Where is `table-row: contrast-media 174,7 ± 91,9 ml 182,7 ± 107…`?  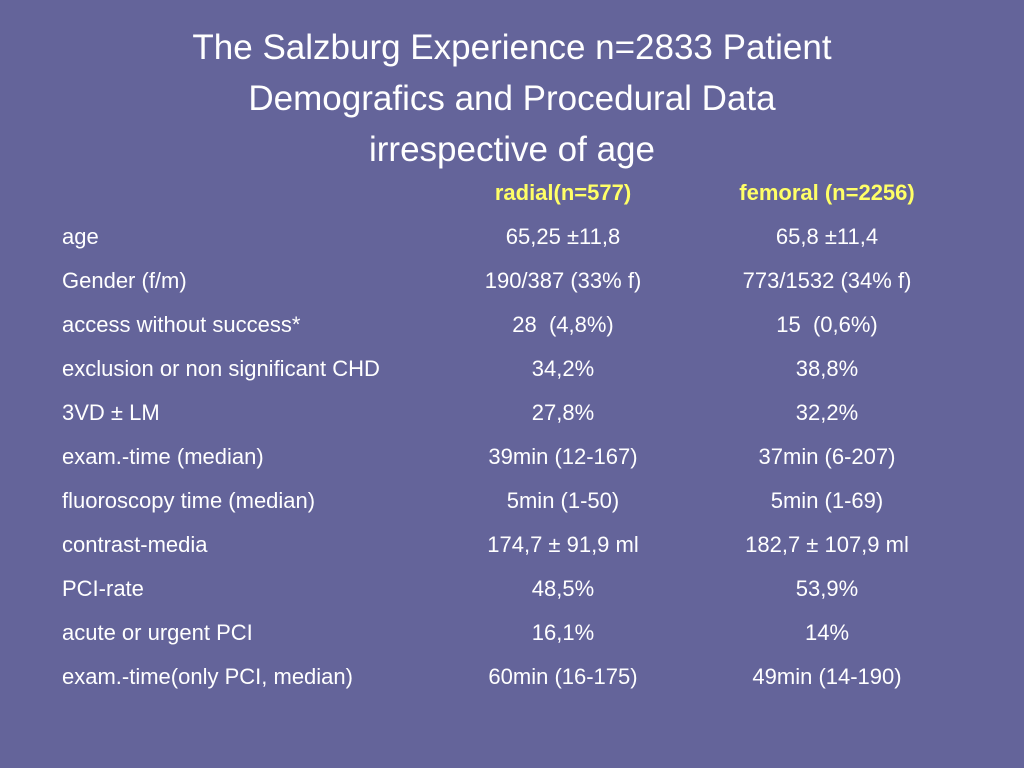
table-row: contrast-media 174,7 ± 91,9 ml 182,7 ± 107… is located at coordinates (507, 544).